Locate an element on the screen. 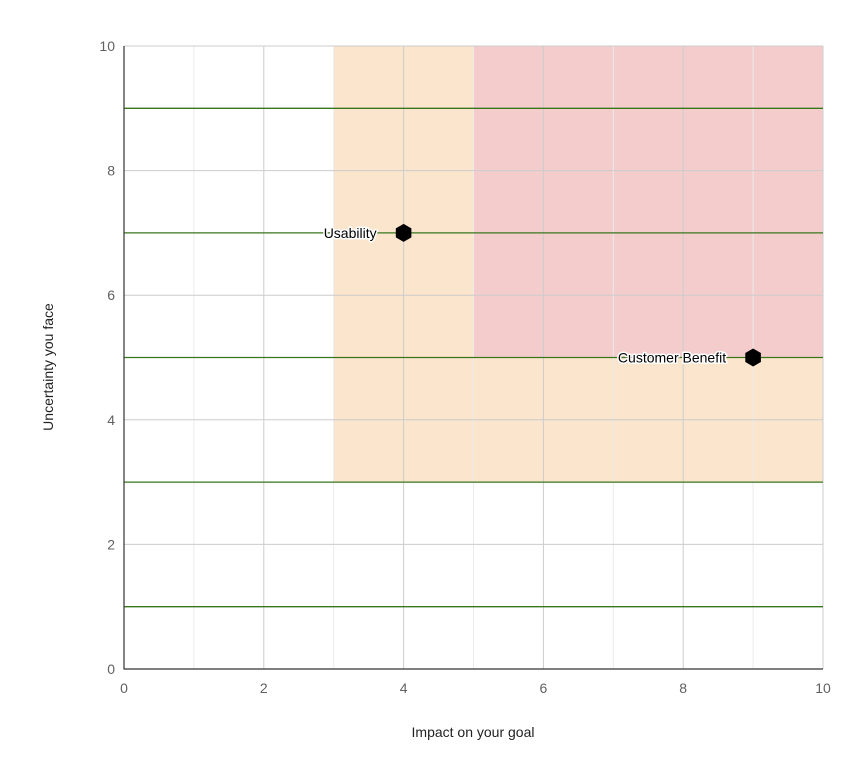 This screenshot has width=860, height=778. y-tick-label: 8 is located at coordinates (111, 171).